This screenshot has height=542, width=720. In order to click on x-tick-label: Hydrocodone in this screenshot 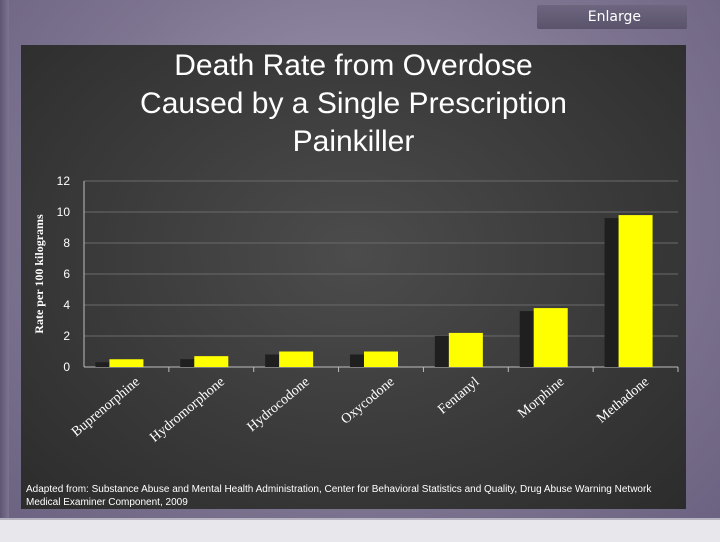, I will do `click(279, 405)`.